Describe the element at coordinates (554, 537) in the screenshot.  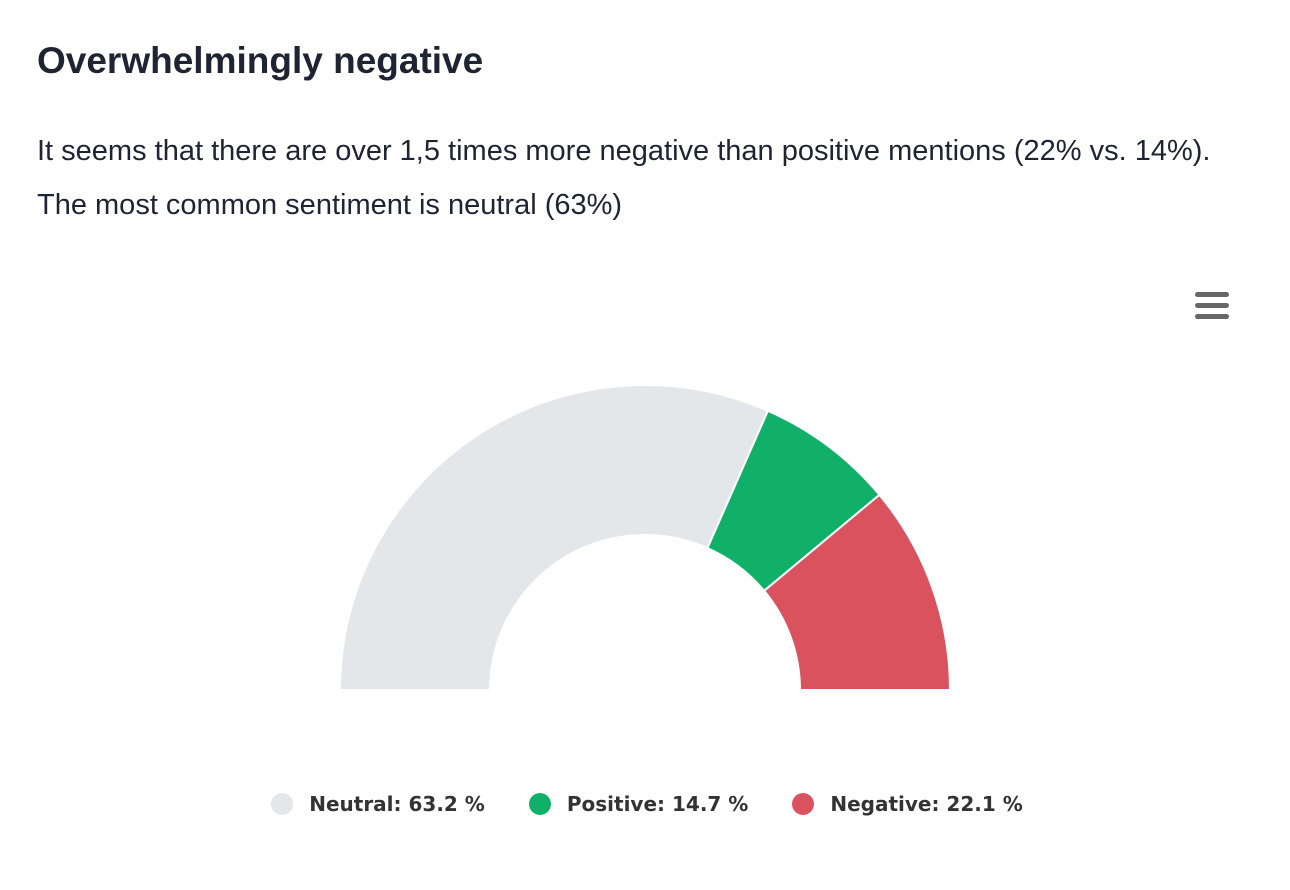
I see `slice-neutral` at that location.